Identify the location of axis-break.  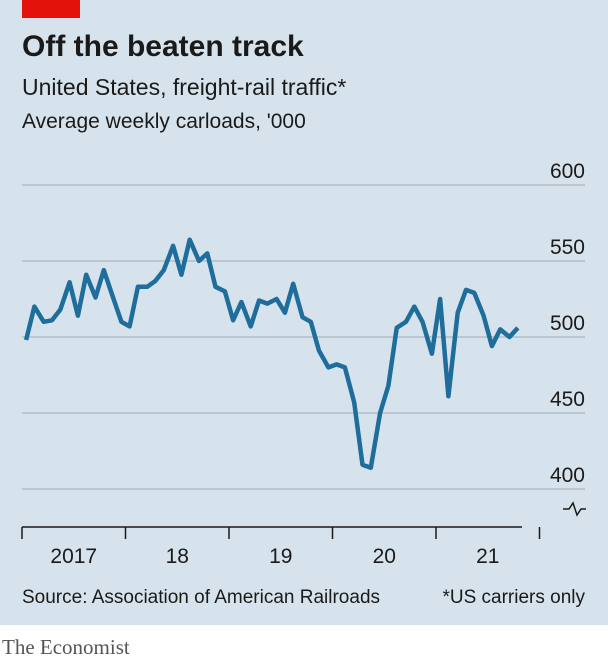
(574, 509).